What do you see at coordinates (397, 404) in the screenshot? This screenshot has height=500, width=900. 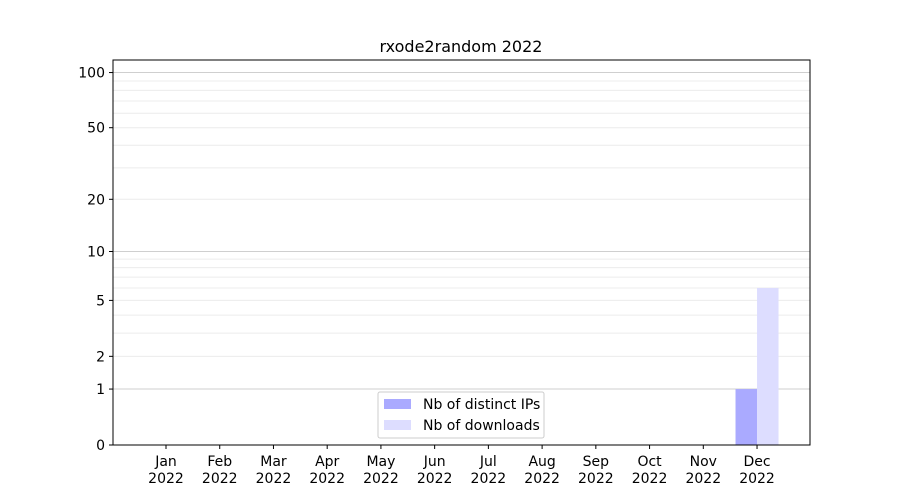 I see `legend-swatch-ips` at bounding box center [397, 404].